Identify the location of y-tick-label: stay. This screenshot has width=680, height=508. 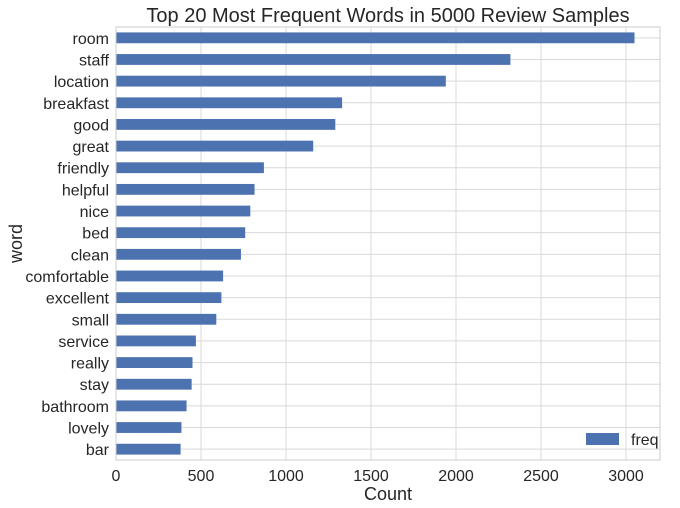
(94, 385).